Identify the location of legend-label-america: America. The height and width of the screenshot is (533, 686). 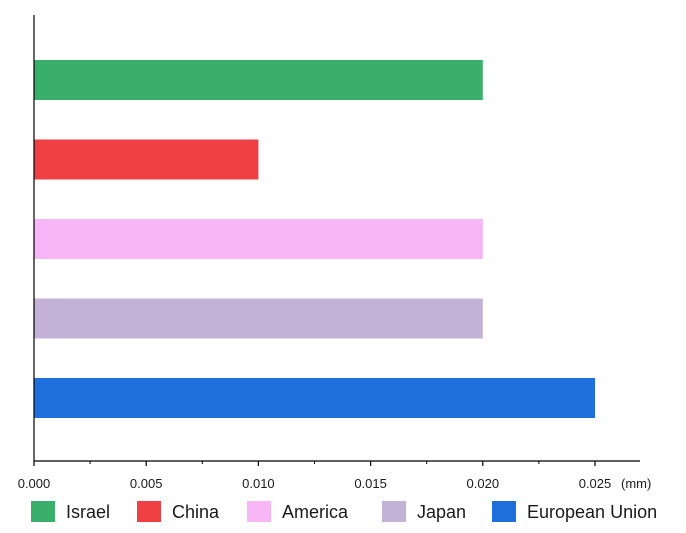
(315, 512).